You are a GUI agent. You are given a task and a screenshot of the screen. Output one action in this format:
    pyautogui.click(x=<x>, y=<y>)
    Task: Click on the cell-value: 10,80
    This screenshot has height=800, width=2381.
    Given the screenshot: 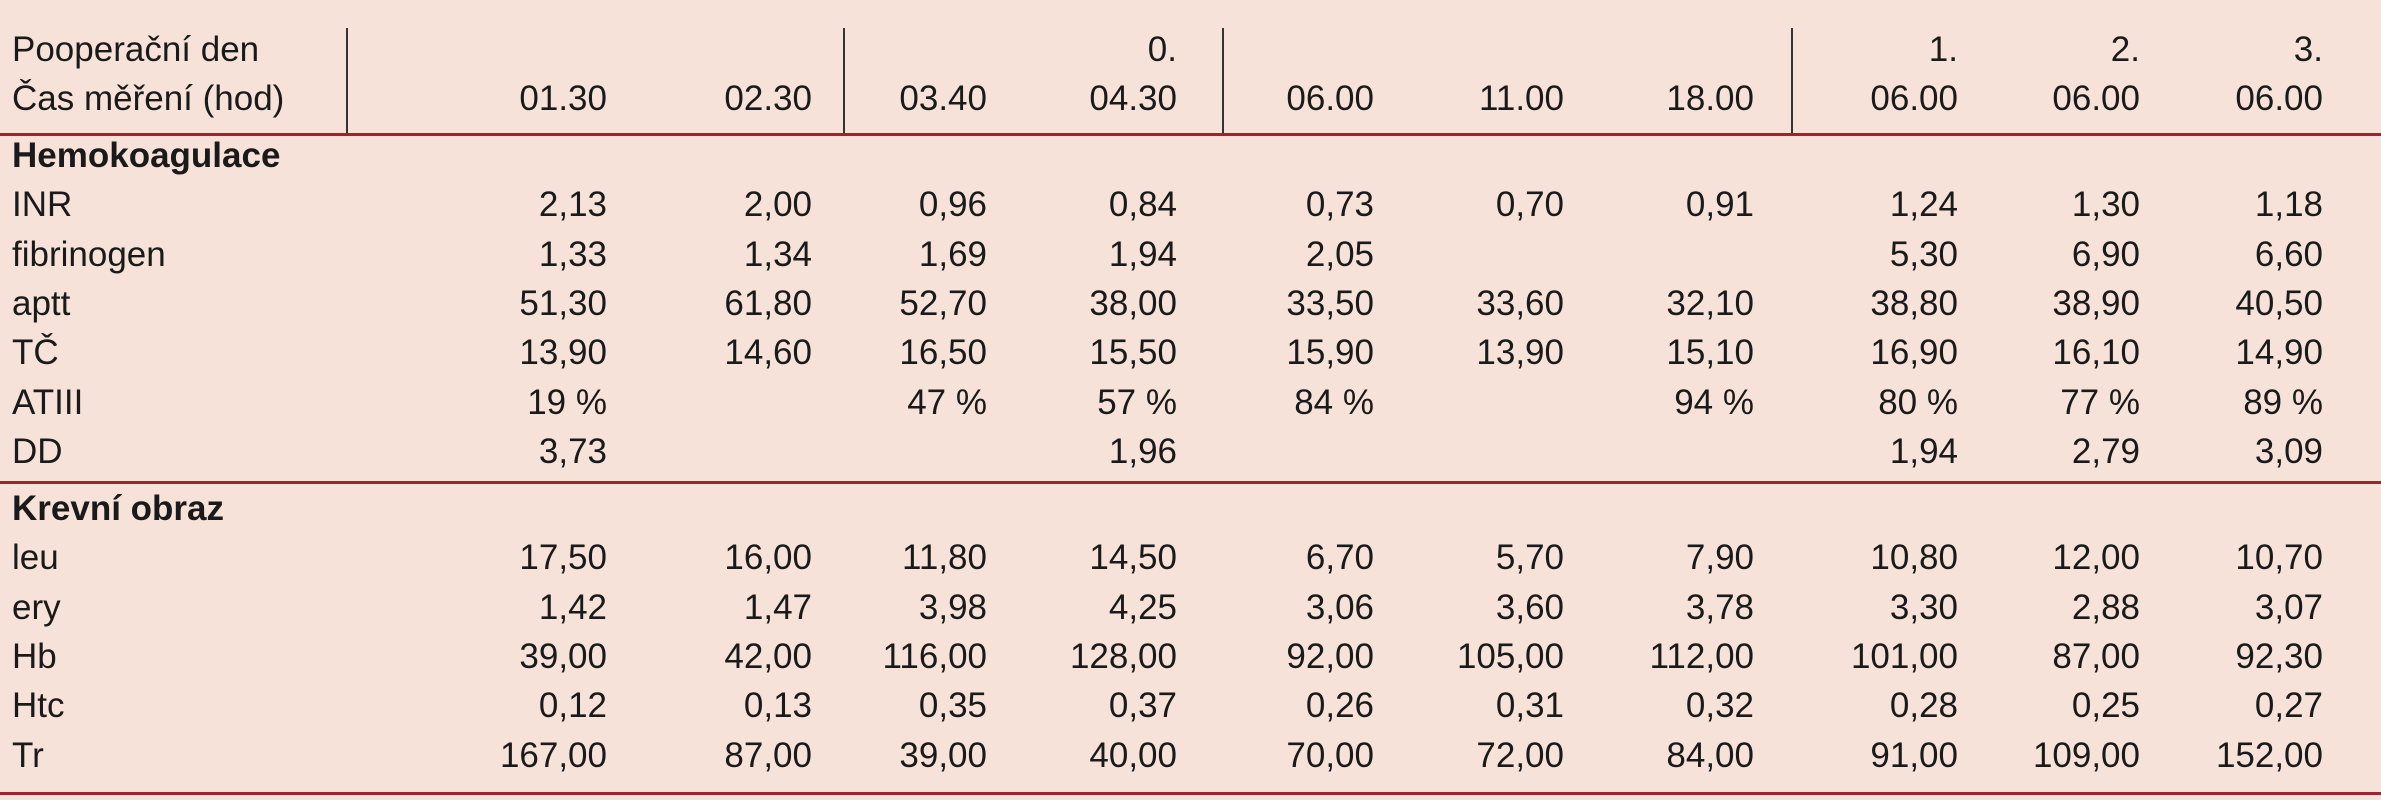 What is the action you would take?
    pyautogui.click(x=1914, y=558)
    